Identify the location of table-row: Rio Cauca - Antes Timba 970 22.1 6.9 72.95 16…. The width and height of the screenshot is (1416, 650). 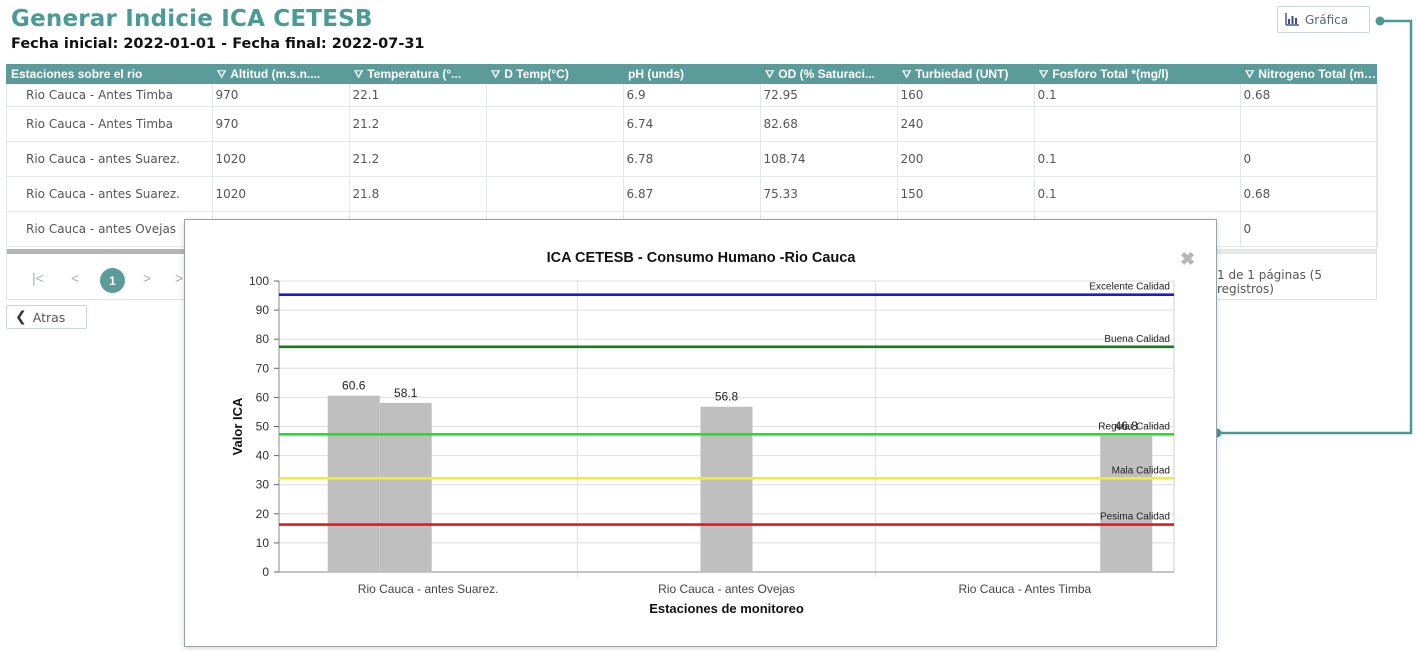
(692, 95).